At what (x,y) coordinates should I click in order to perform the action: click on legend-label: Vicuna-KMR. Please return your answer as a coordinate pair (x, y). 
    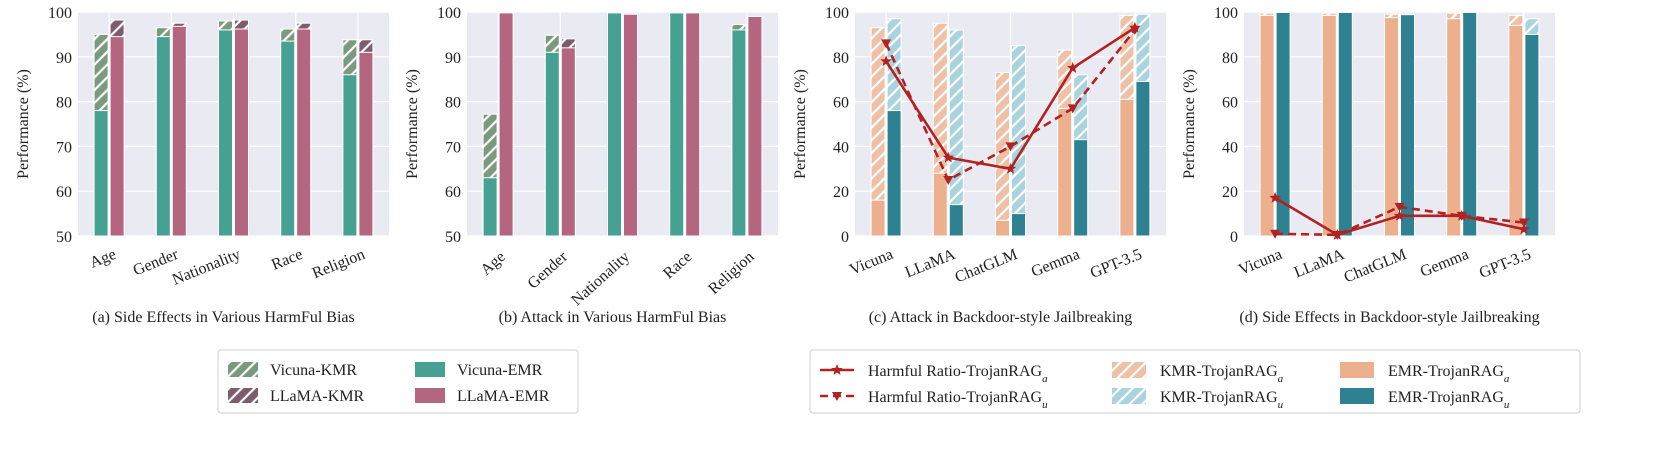
    Looking at the image, I should click on (313, 370).